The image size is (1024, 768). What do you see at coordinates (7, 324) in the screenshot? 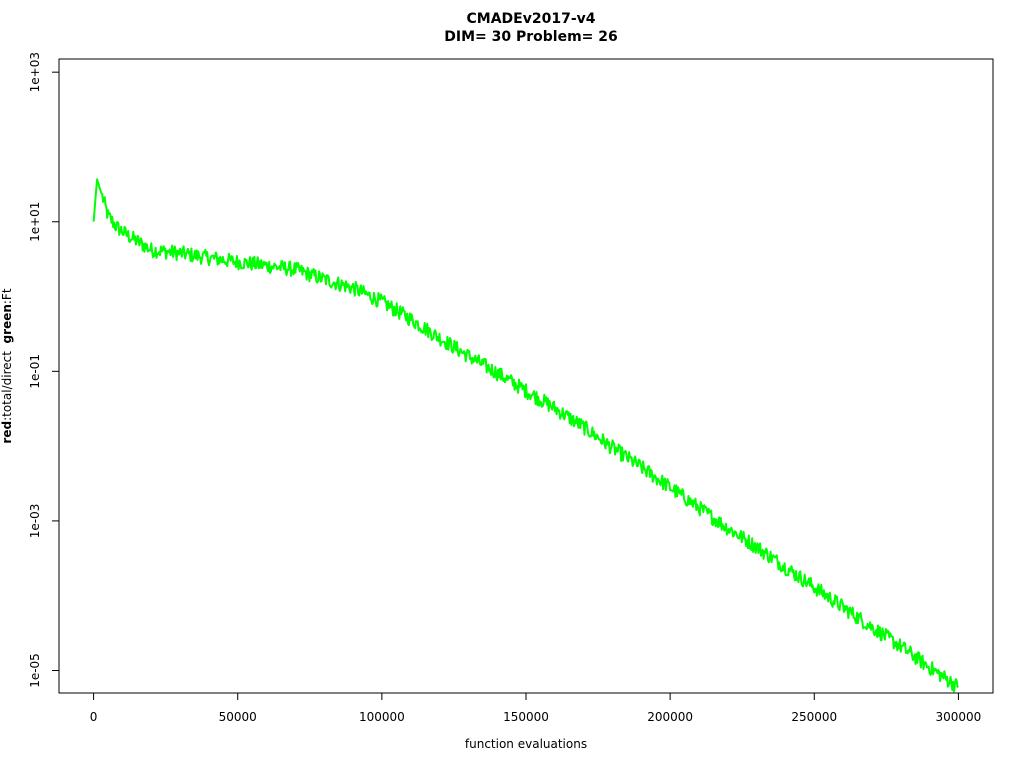
I see `y-axis-label-part: green` at bounding box center [7, 324].